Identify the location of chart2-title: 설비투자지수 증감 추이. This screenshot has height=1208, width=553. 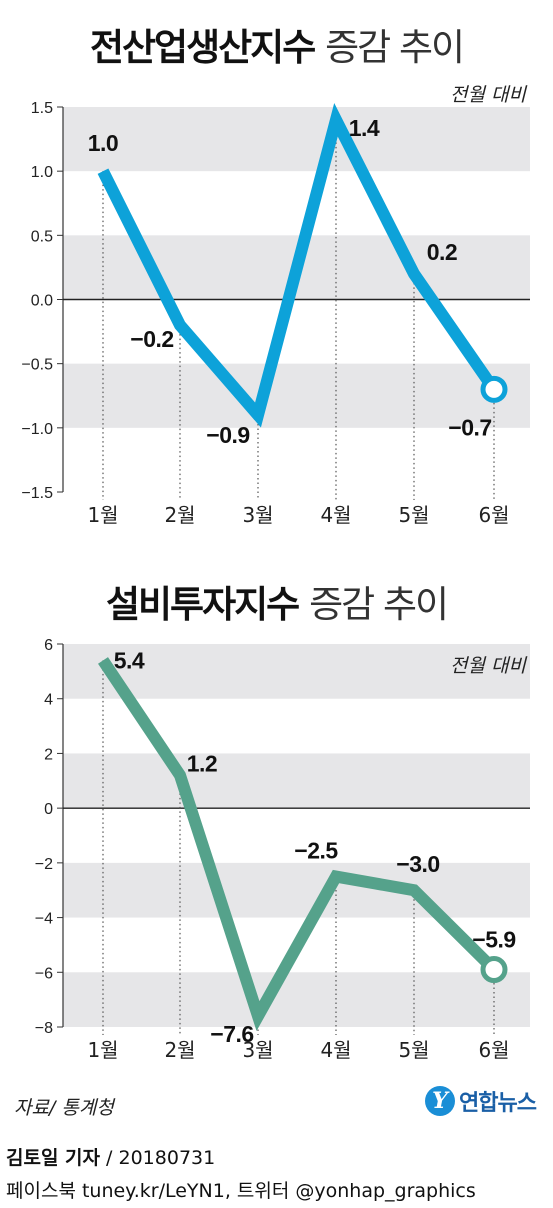
(276, 601).